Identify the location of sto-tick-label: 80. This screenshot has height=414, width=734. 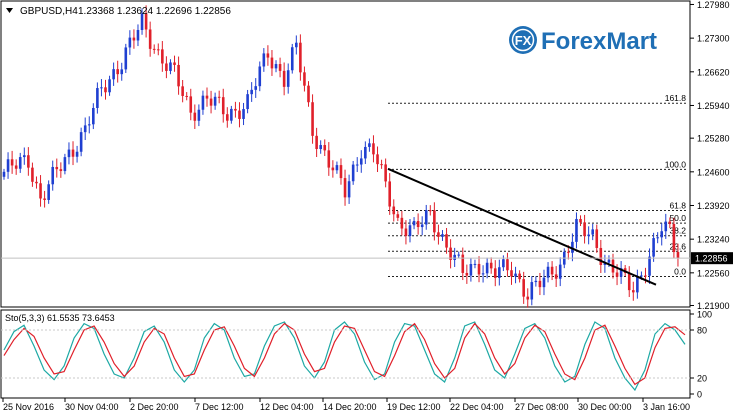
(702, 331).